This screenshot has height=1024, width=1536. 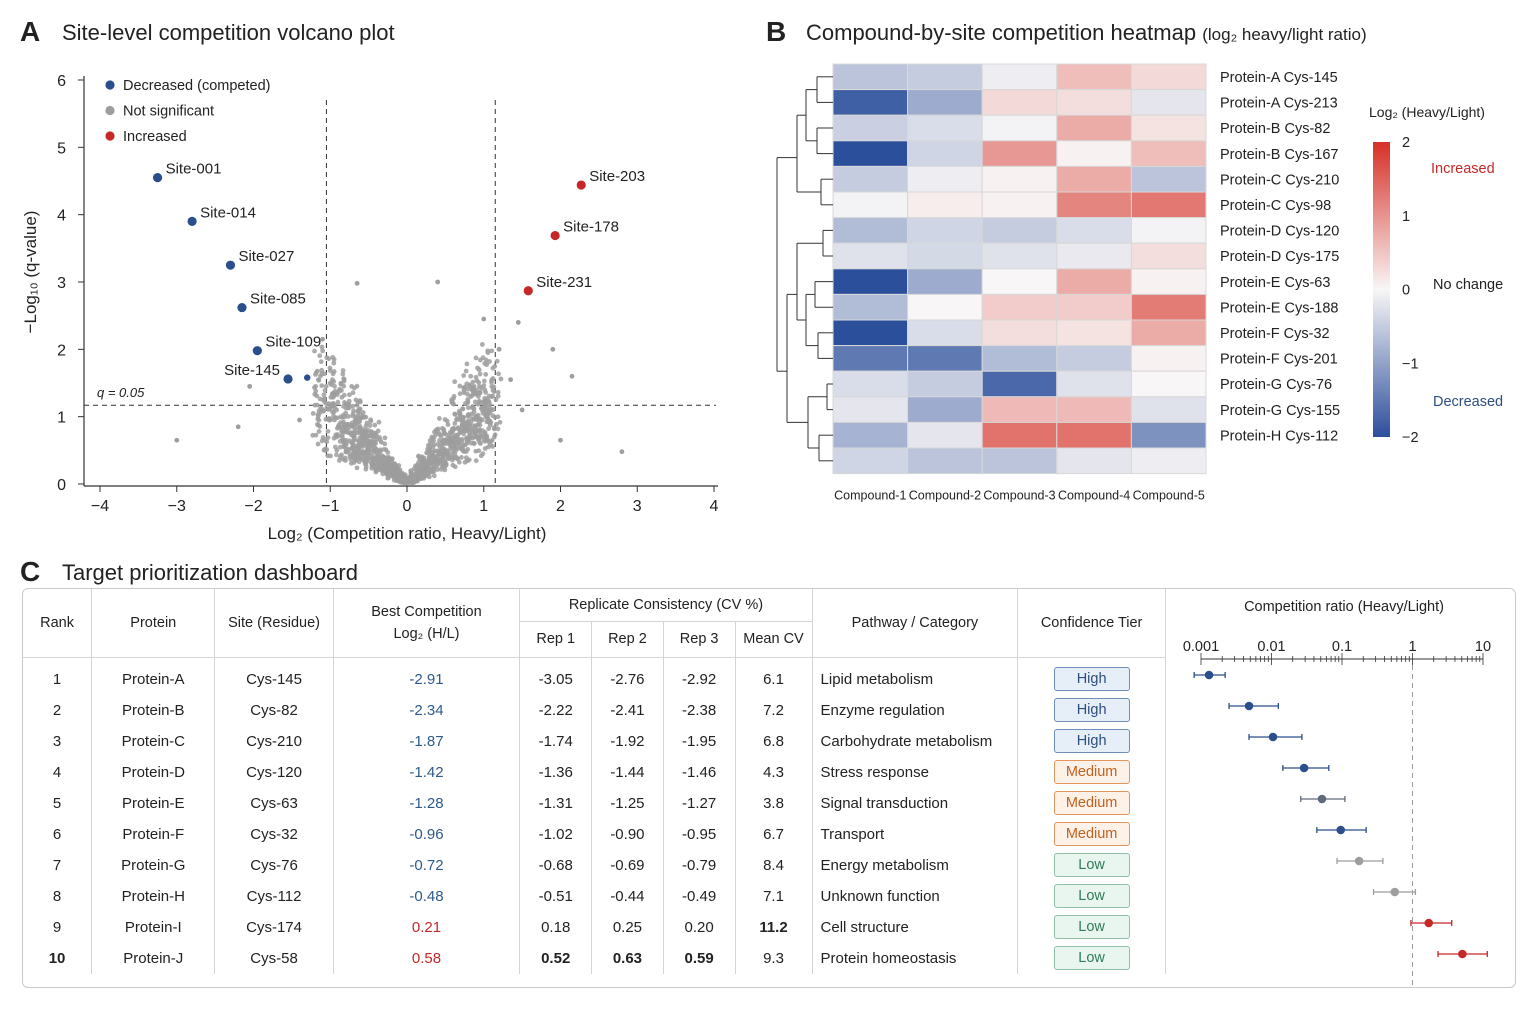 I want to click on site-cell: Cys-32, so click(x=274, y=834).